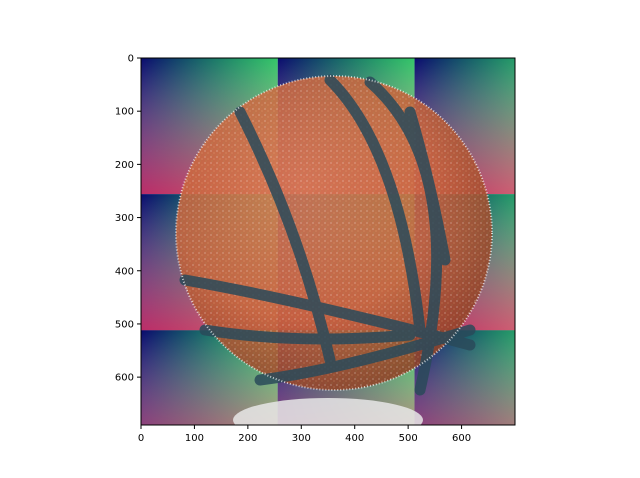 Image resolution: width=640 pixels, height=478 pixels. What do you see at coordinates (247, 438) in the screenshot?
I see `x-tick-label: 200` at bounding box center [247, 438].